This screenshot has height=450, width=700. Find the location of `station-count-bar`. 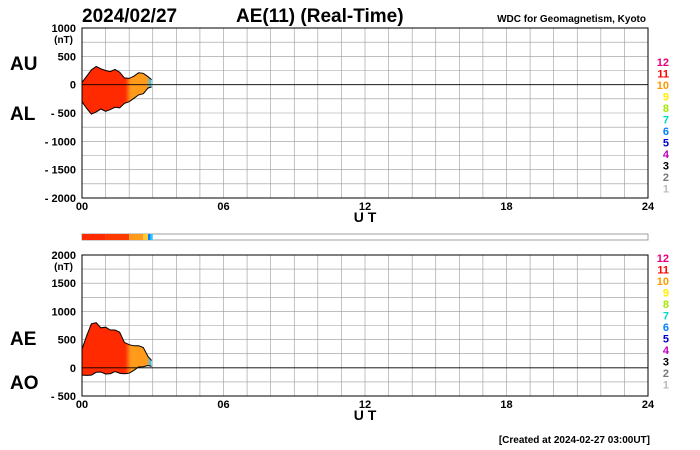

station-count-bar is located at coordinates (365, 237).